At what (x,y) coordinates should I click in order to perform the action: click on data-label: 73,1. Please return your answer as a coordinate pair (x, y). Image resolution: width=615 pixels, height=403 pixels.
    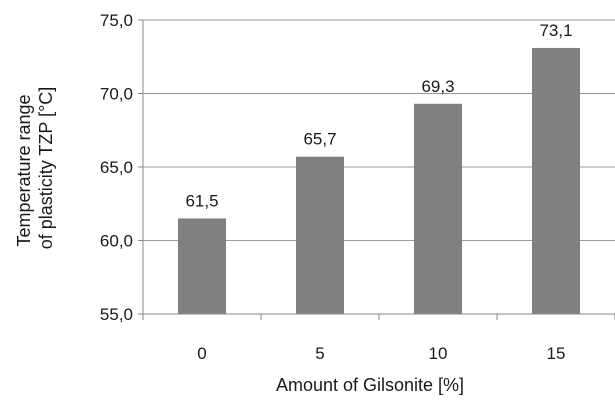
    Looking at the image, I should click on (555, 30).